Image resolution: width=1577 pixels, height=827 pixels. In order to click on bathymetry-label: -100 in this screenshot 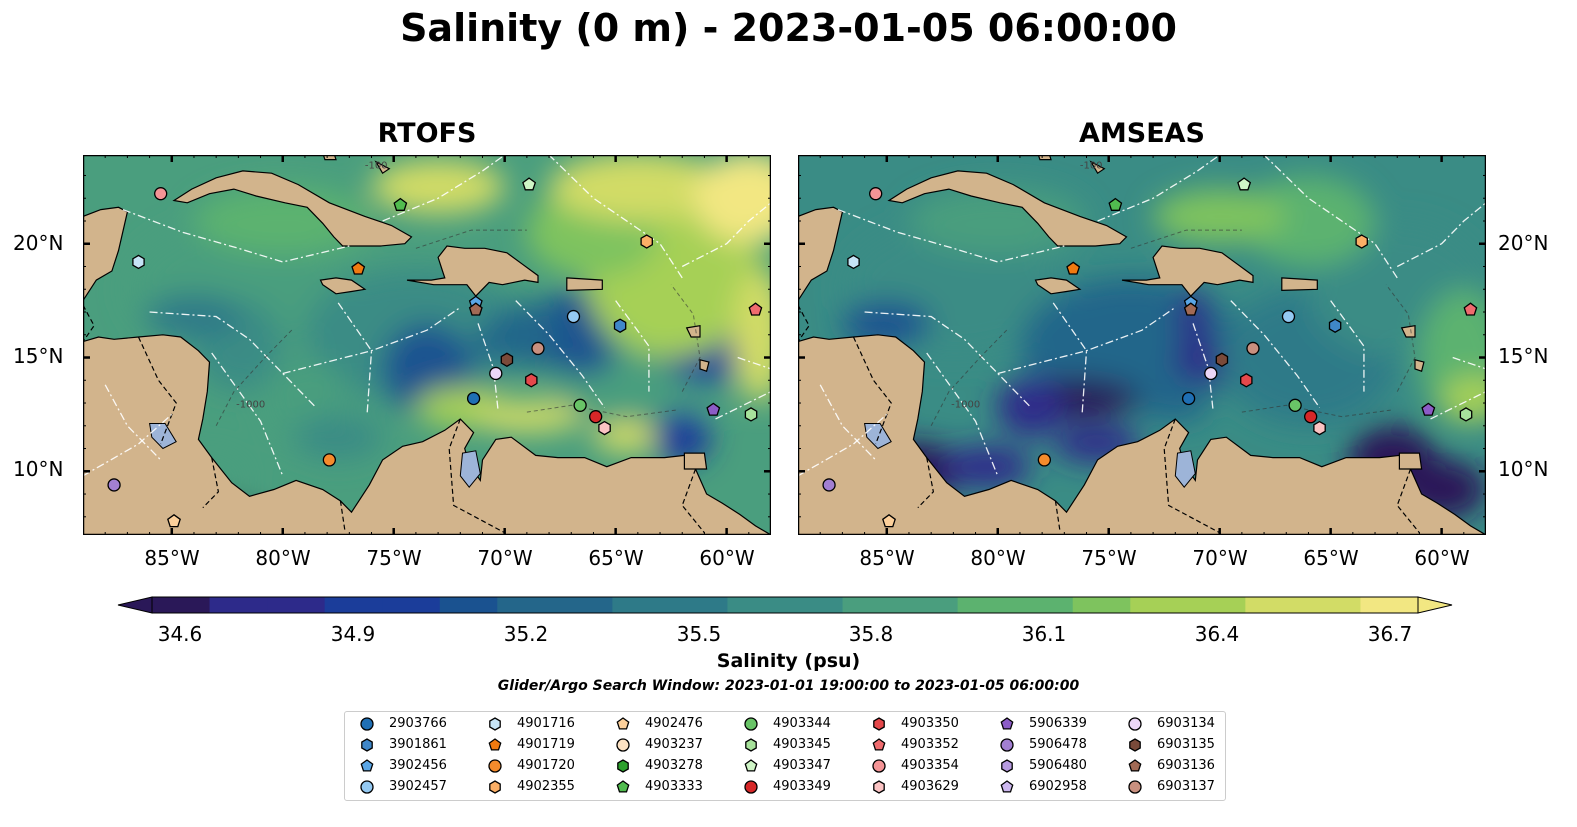, I will do `click(1091, 166)`.